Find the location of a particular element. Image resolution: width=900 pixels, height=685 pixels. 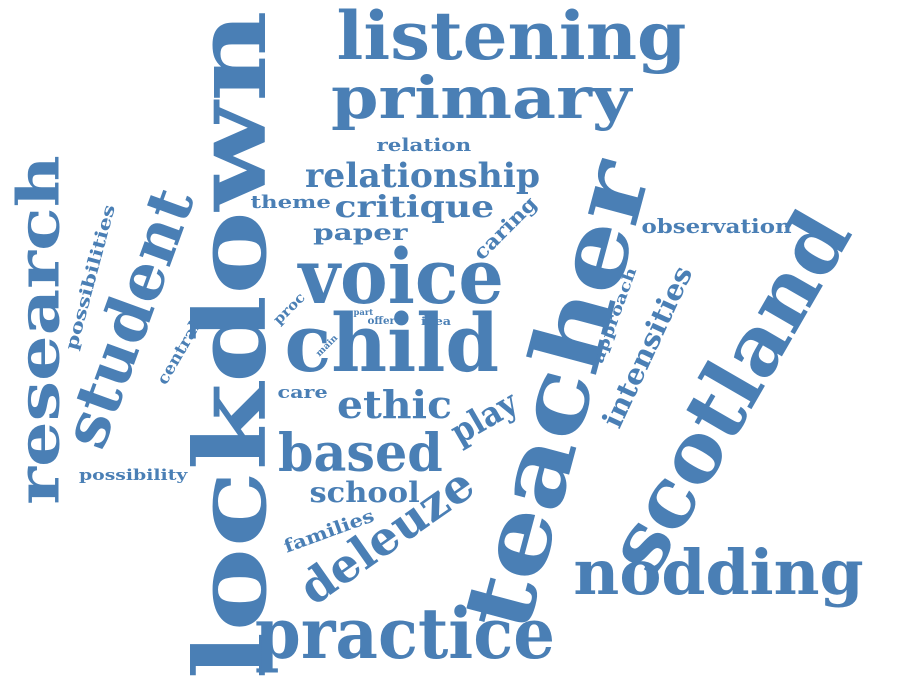

word-school: school is located at coordinates (364, 492).